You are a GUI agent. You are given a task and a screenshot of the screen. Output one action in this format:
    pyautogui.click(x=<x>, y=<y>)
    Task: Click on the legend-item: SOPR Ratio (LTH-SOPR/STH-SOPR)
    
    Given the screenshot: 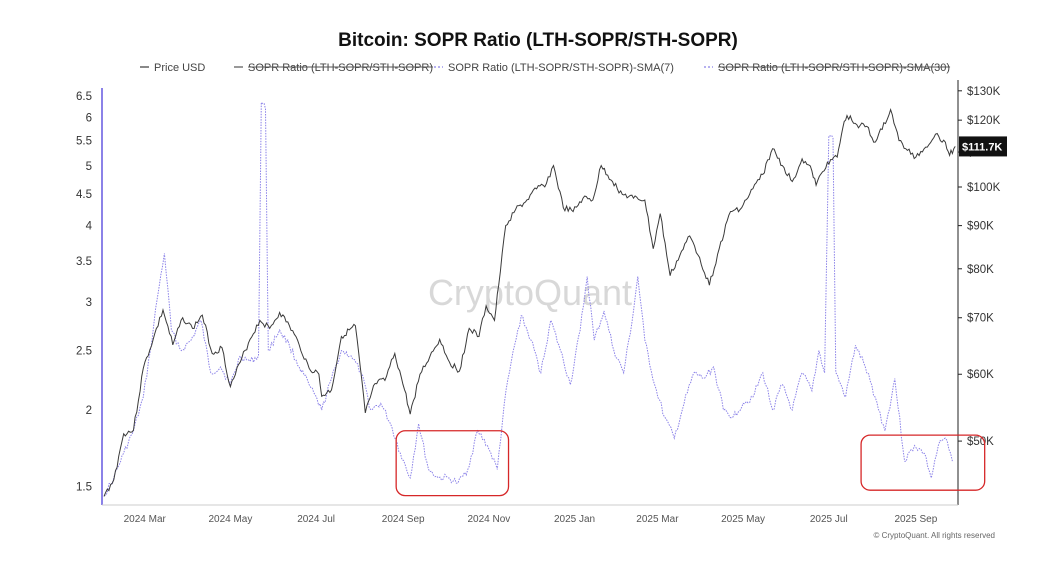 What is the action you would take?
    pyautogui.click(x=333, y=68)
    